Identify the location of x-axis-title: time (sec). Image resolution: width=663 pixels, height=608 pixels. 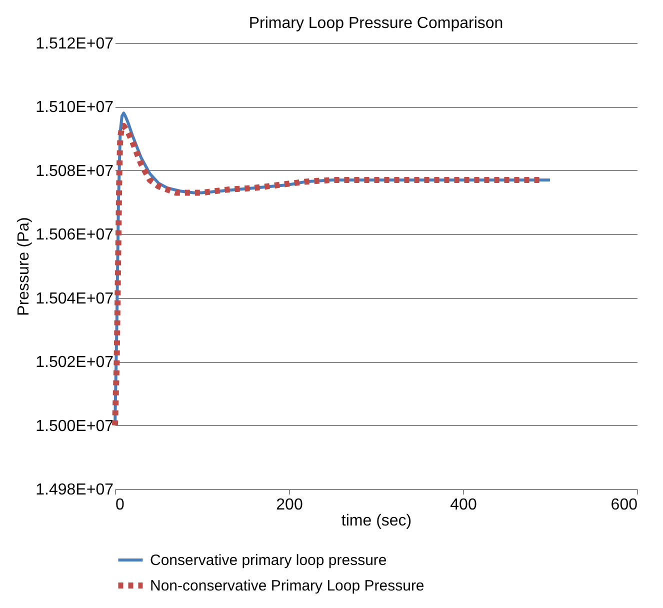
(376, 521).